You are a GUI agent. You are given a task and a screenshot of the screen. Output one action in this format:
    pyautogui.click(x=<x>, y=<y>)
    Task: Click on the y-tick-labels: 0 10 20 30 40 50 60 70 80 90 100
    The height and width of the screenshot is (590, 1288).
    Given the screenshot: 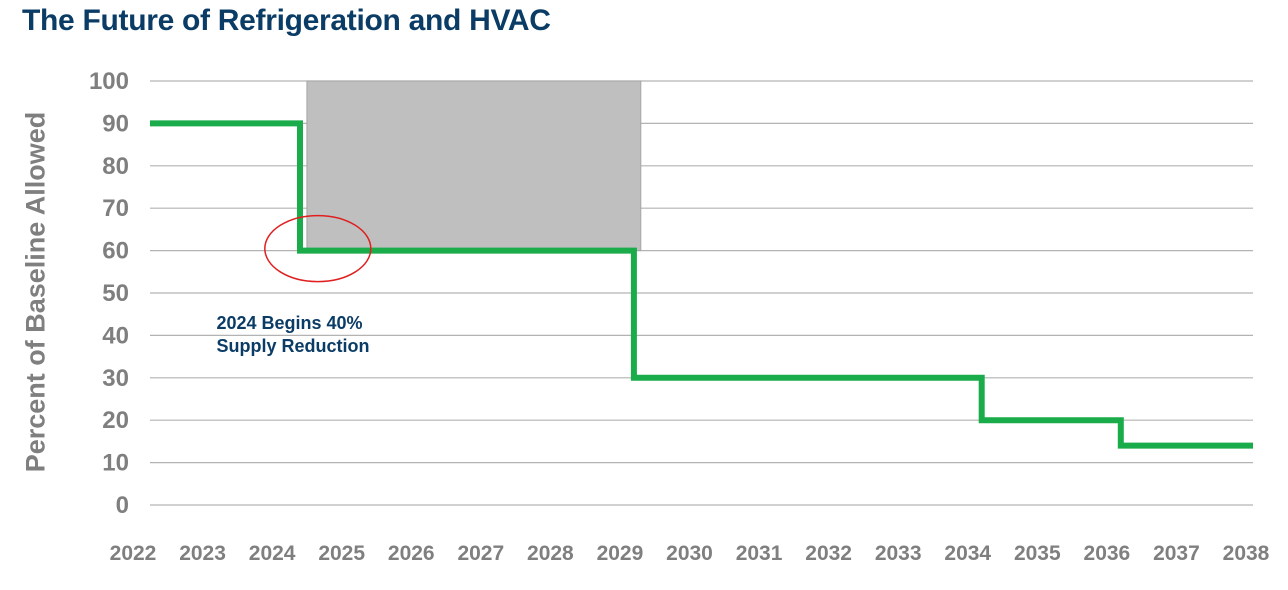 What is the action you would take?
    pyautogui.click(x=109, y=293)
    